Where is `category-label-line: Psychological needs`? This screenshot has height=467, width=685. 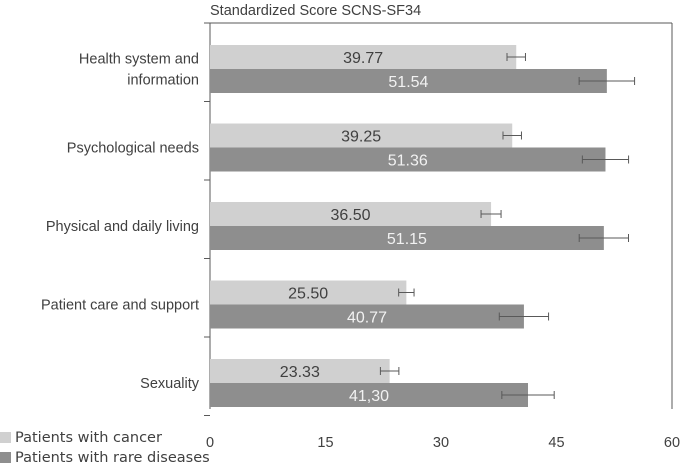
category-label-line: Psychological needs is located at coordinates (133, 149).